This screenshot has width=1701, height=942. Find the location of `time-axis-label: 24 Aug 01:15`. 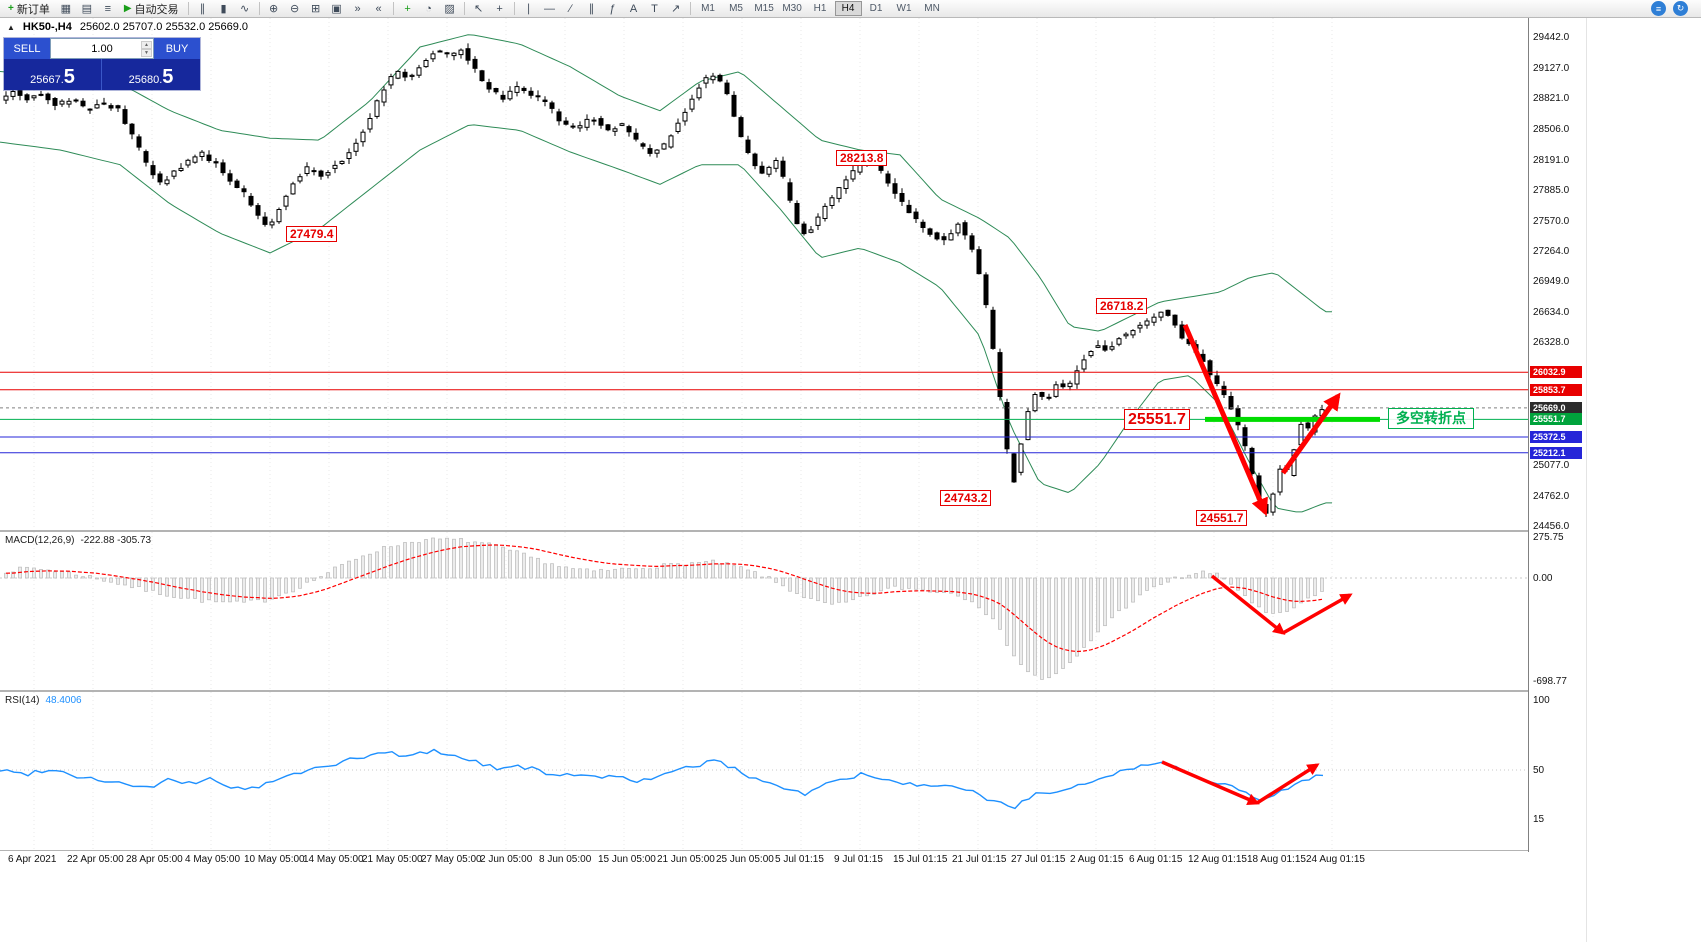

time-axis-label: 24 Aug 01:15 is located at coordinates (1335, 859).